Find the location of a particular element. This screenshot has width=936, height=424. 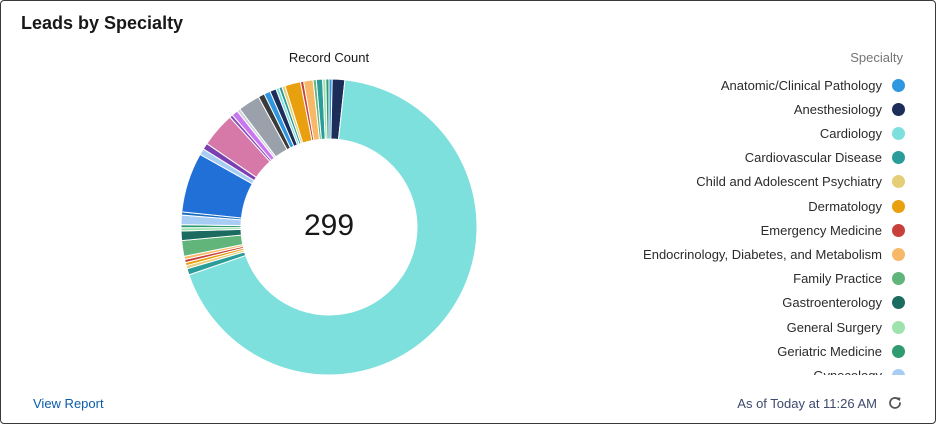

legend-label: Emergency Medicine is located at coordinates (821, 230).